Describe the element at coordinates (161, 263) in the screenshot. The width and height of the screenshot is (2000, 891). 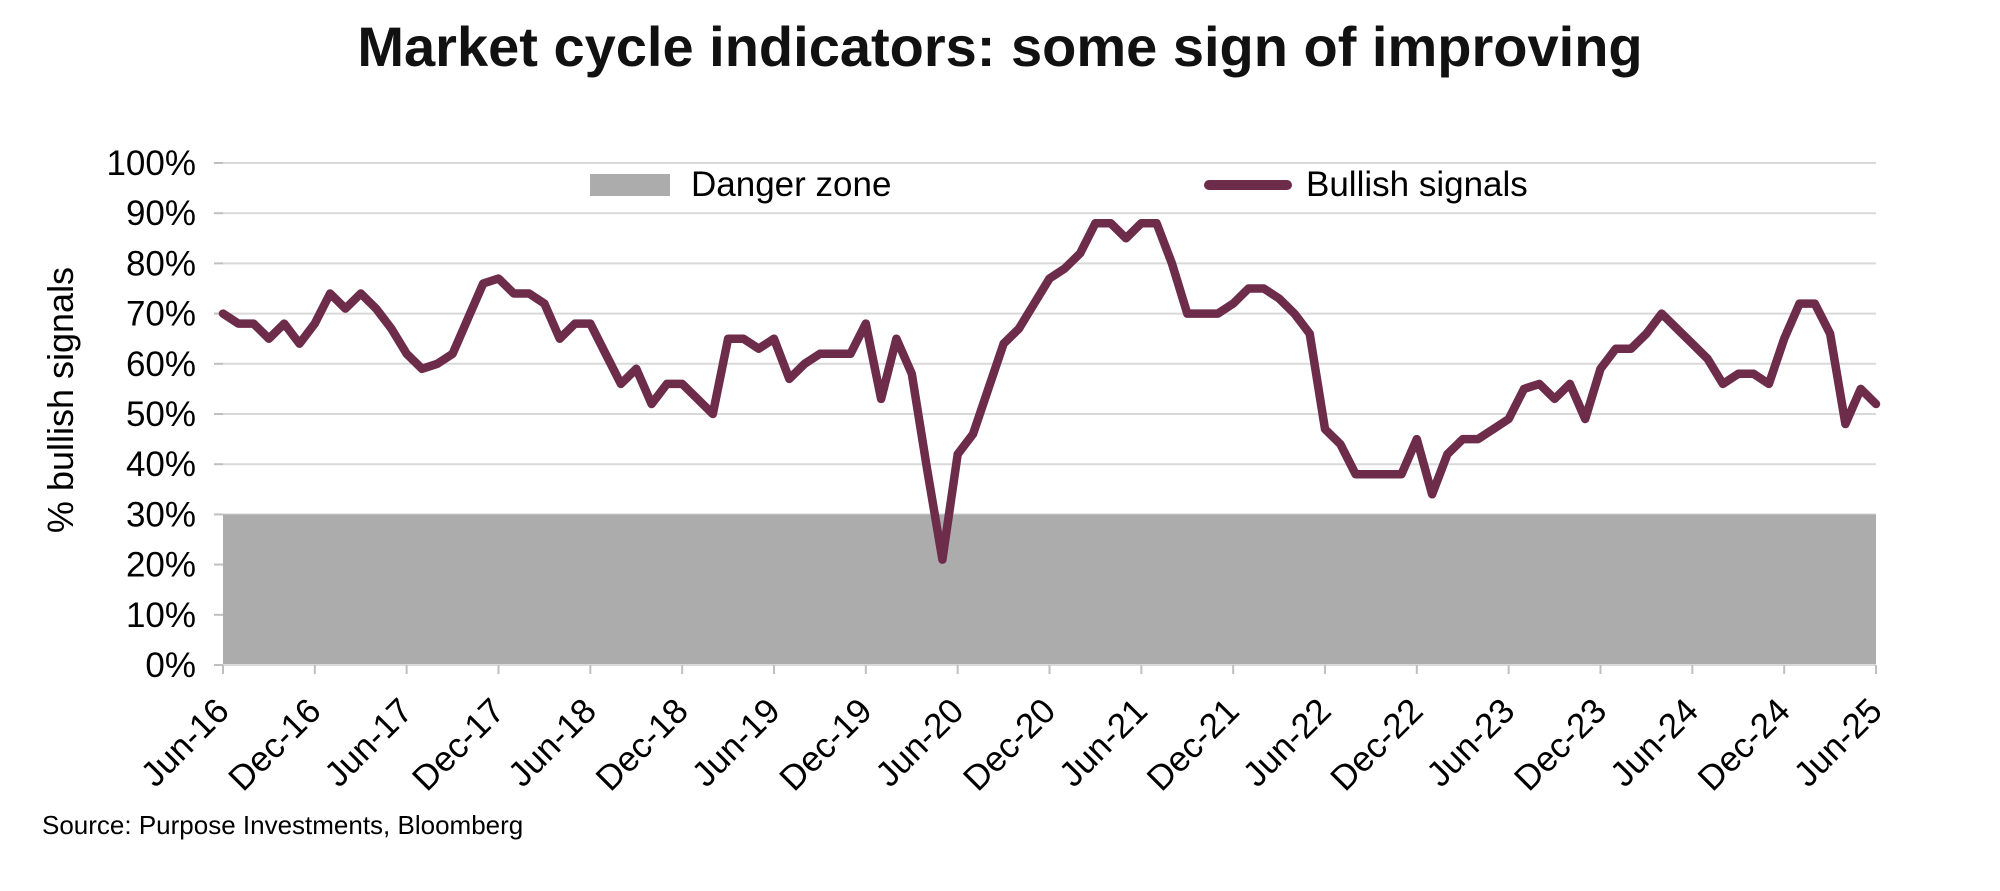
I see `y-tick-label: 80%` at that location.